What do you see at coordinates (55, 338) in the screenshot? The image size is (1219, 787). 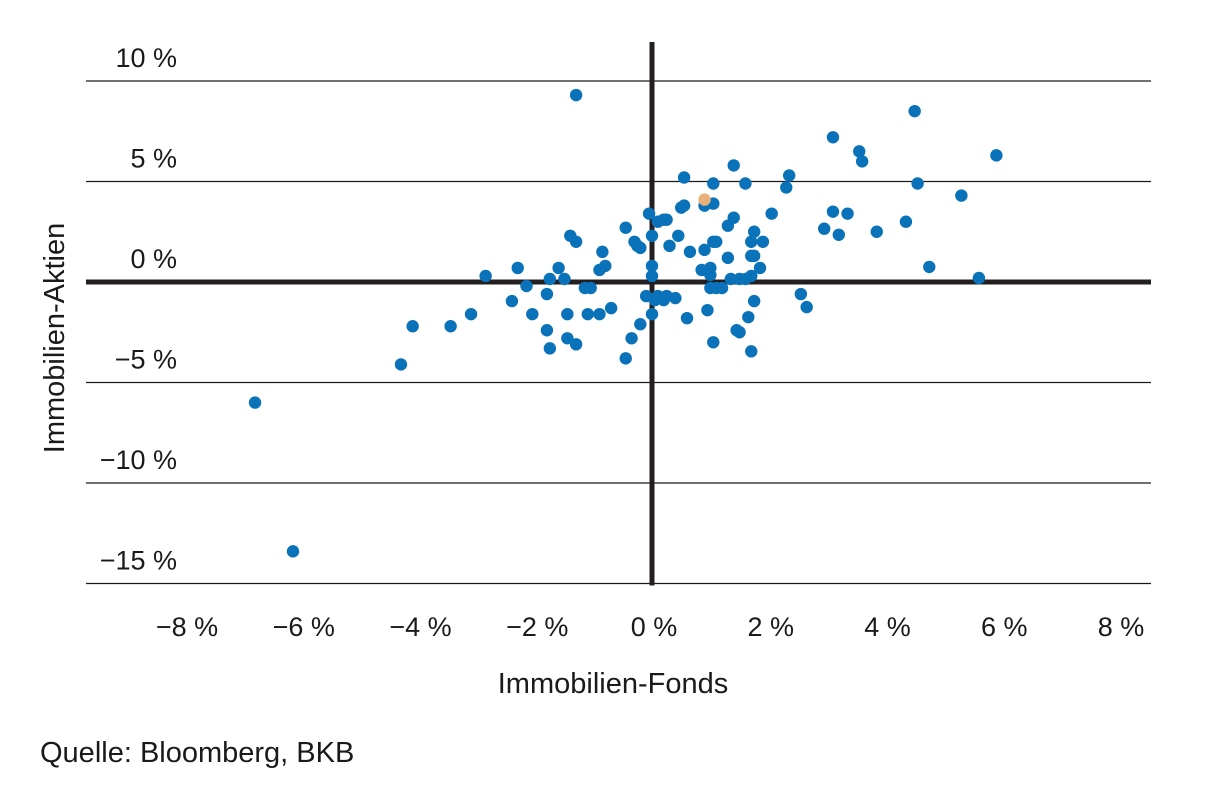 I see `y-axis-title: Immobilien-Aktien` at bounding box center [55, 338].